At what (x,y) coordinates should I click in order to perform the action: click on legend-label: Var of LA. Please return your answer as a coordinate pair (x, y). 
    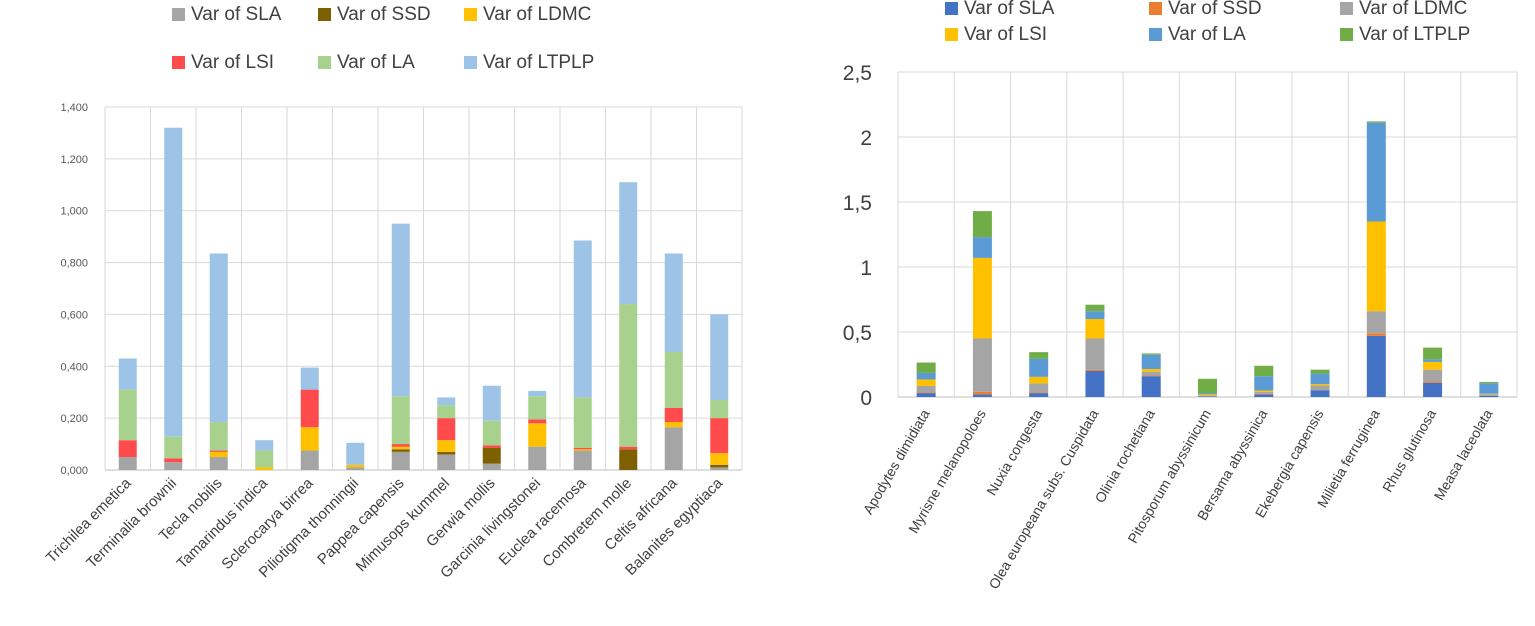
    Looking at the image, I should click on (376, 62).